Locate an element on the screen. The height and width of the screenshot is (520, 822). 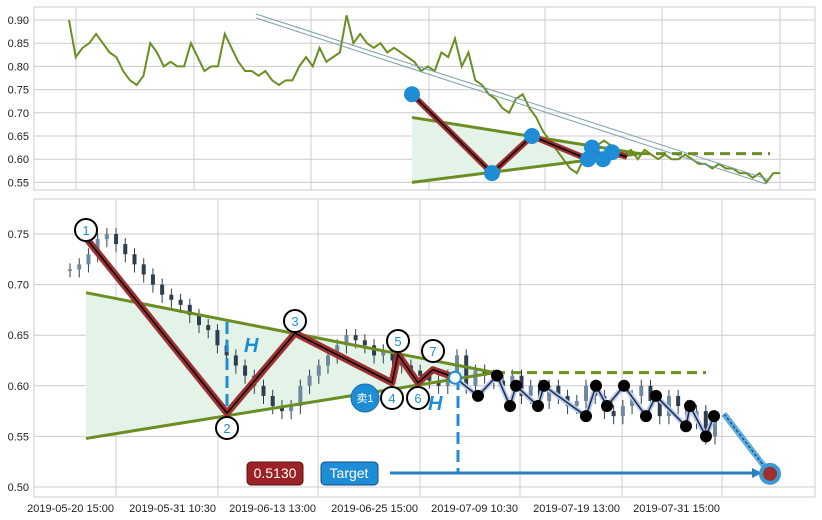
x-tick-label: 2019-06-25 15:00 is located at coordinates (374, 509).